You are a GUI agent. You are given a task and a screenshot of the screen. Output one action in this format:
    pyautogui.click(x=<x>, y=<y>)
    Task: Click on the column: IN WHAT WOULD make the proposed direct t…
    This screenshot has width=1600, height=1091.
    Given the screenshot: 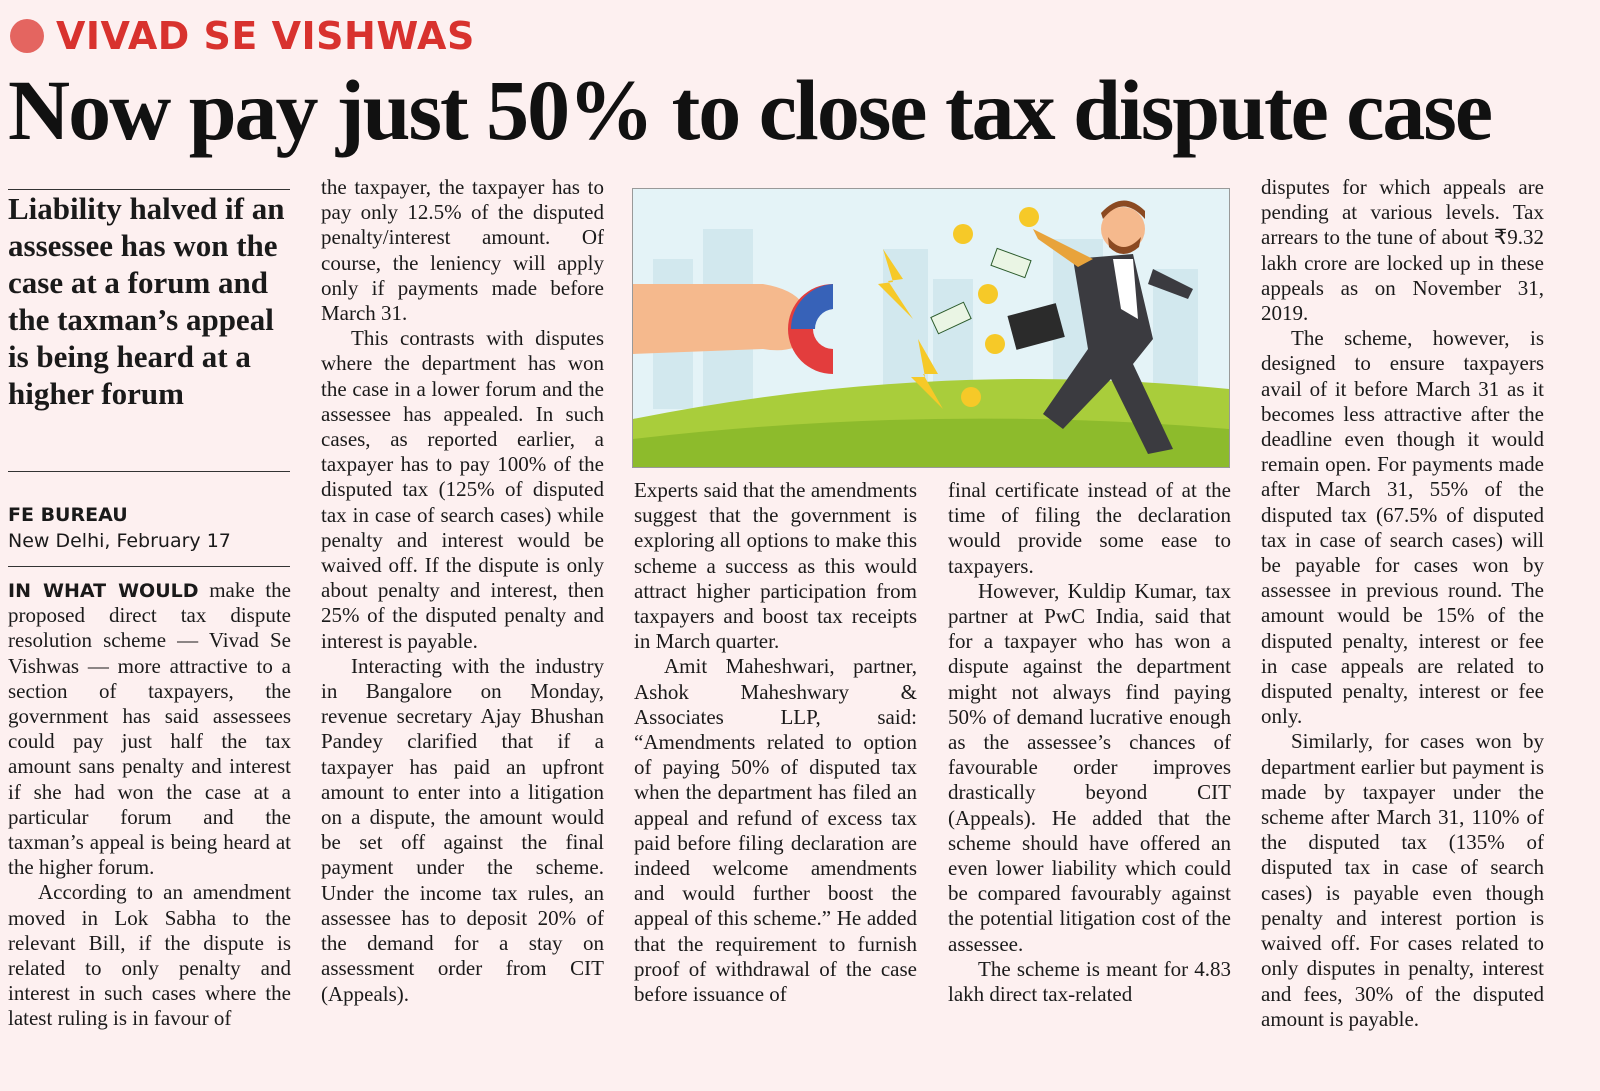 What is the action you would take?
    pyautogui.click(x=149, y=808)
    